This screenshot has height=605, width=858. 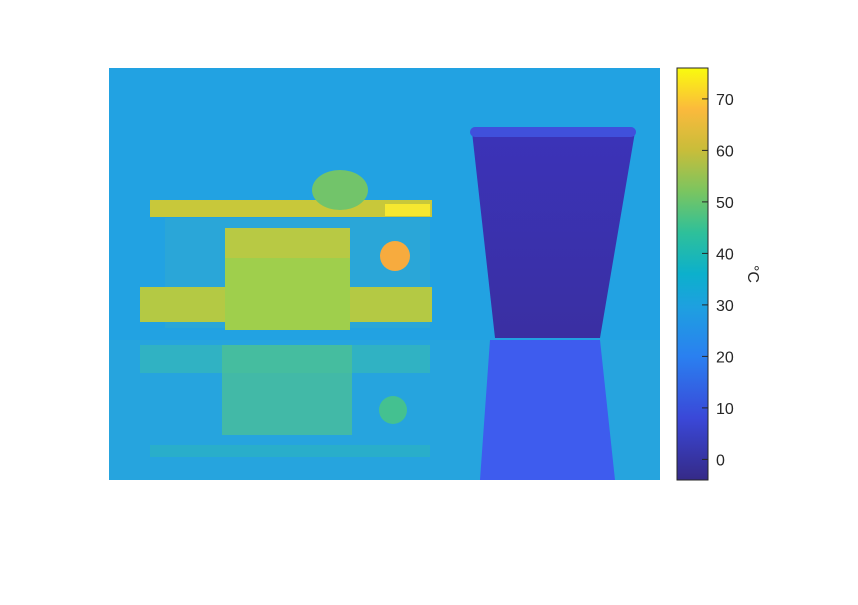 I want to click on device-top-strip, so click(x=291, y=208).